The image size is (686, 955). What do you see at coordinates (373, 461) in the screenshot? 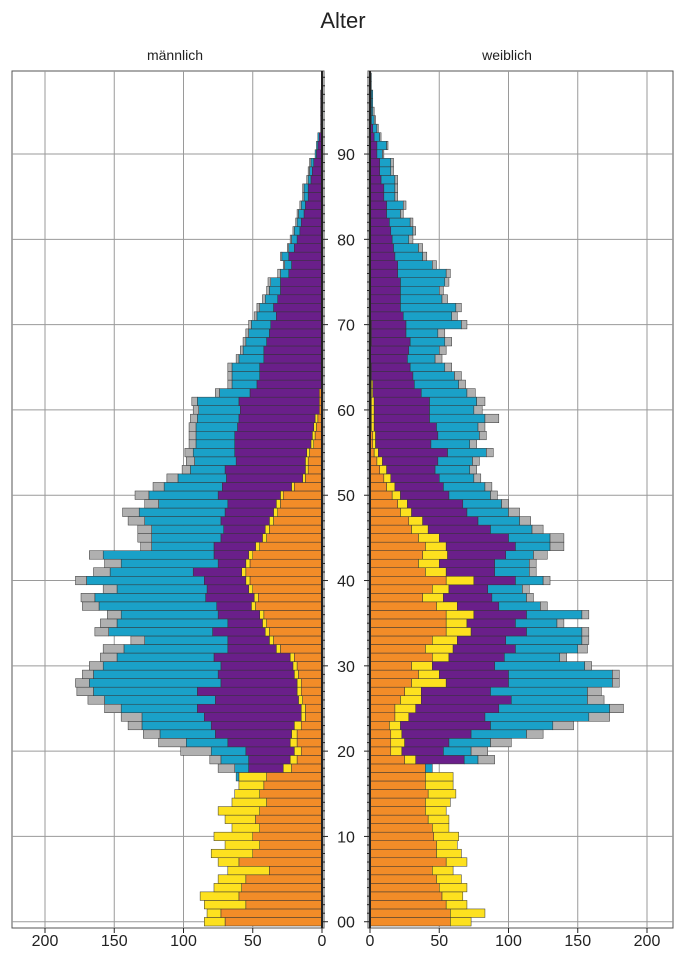
I see `bar-female-age-54-orange` at bounding box center [373, 461].